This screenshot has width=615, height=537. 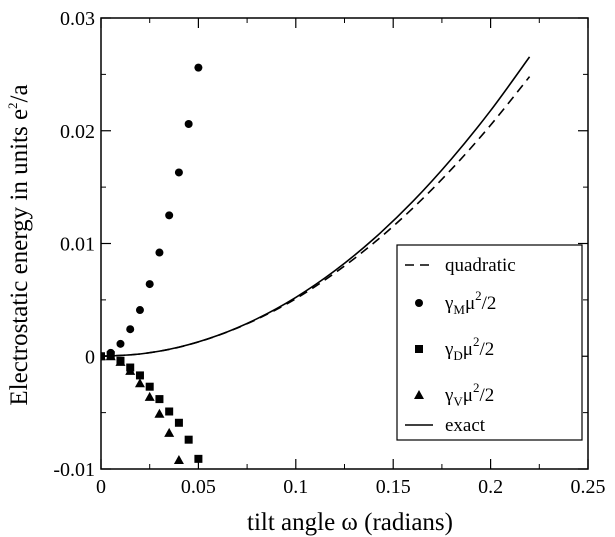 I want to click on x-tick-label: 0.25, so click(x=588, y=487).